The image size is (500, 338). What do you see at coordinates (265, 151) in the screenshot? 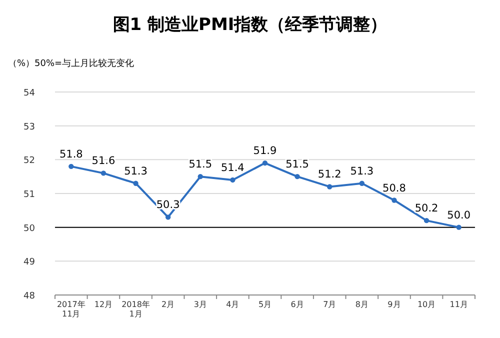
I see `data-label: 51.9` at bounding box center [265, 151].